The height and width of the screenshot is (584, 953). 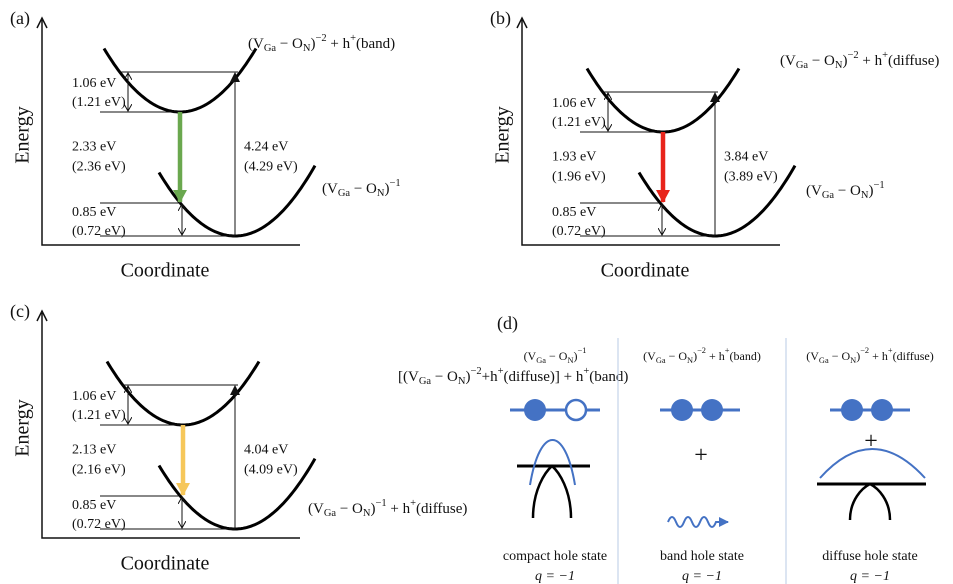 I want to click on upper-state-label: [(VGa − ON)−2+h+(diffuse)] + h+(band), so click(x=513, y=376).